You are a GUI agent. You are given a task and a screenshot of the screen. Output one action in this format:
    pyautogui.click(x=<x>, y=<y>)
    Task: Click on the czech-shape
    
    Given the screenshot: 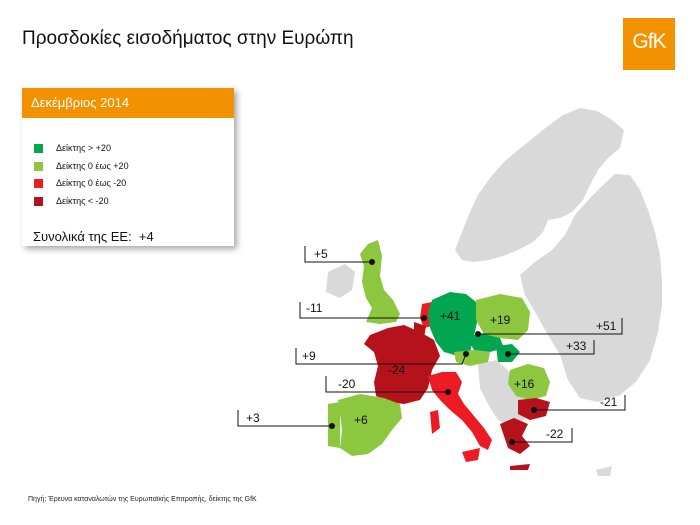 What is the action you would take?
    pyautogui.click(x=485, y=343)
    